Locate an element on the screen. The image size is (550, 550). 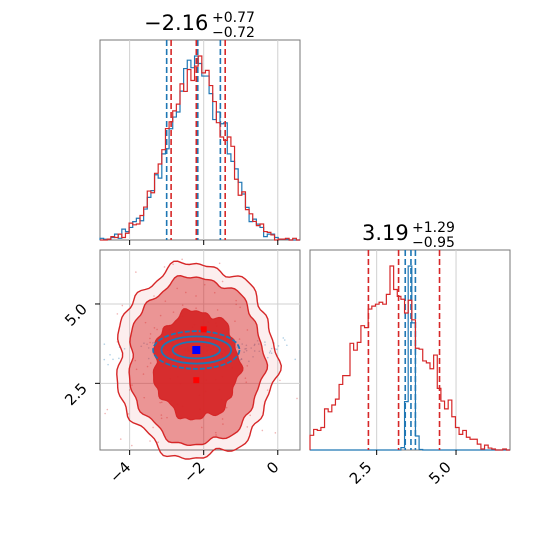
x-tick-label: 2.5 is located at coordinates (361, 473).